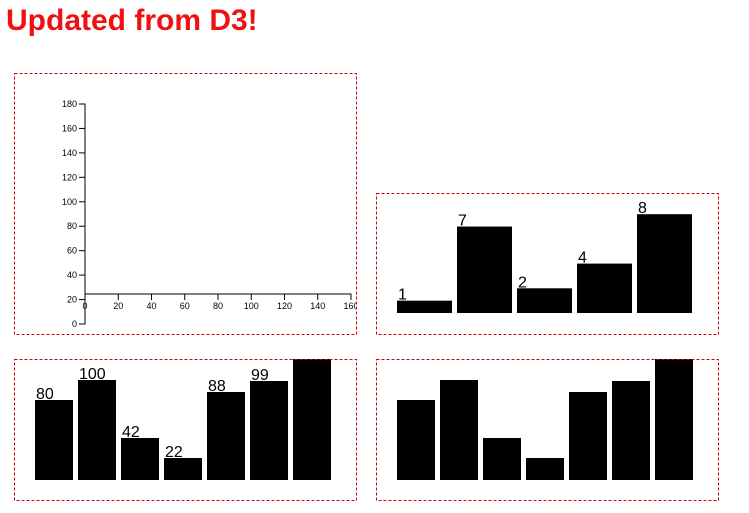 The height and width of the screenshot is (513, 749). Describe the element at coordinates (183, 419) in the screenshot. I see `chart-panel: 80 100 42 22 88 99` at that location.